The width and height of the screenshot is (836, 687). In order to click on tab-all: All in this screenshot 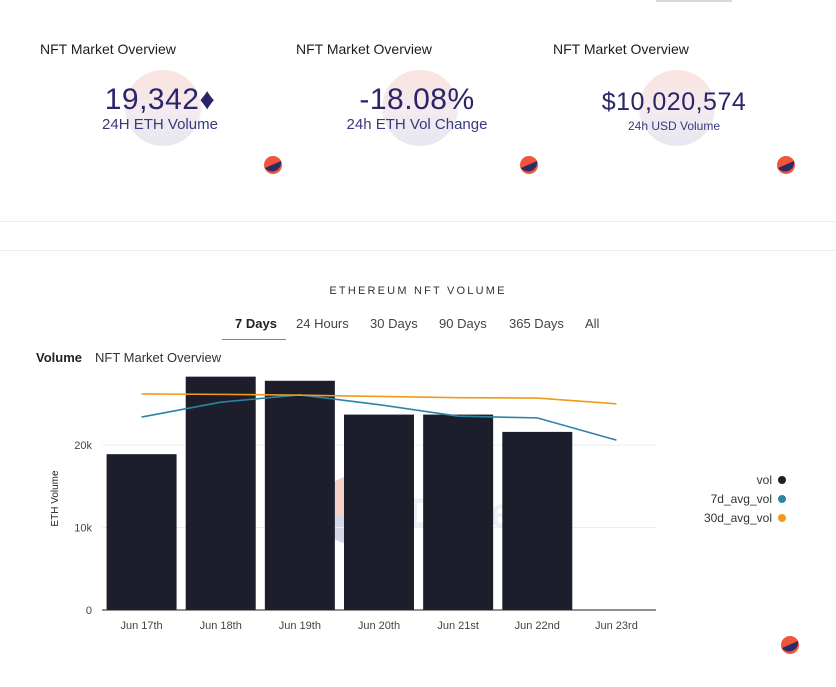, I will do `click(592, 323)`.